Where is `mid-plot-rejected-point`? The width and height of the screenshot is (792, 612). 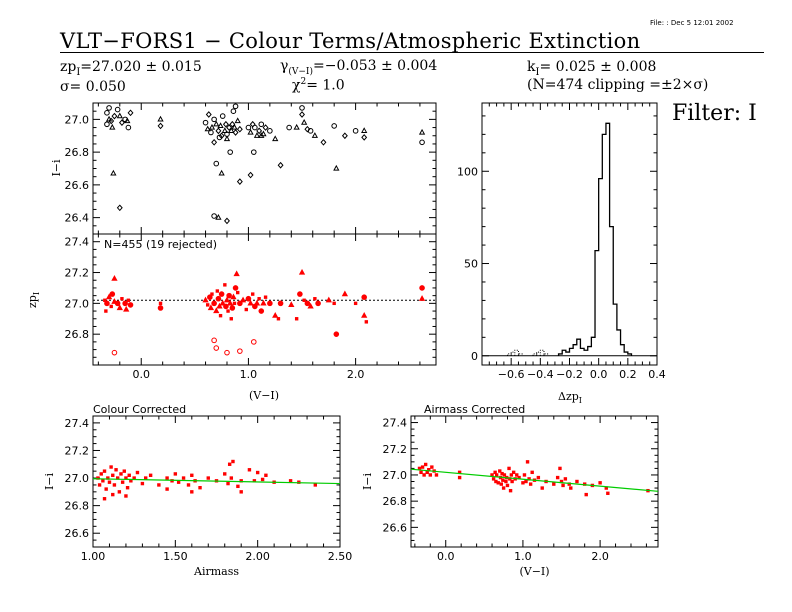
mid-plot-rejected-point is located at coordinates (216, 348).